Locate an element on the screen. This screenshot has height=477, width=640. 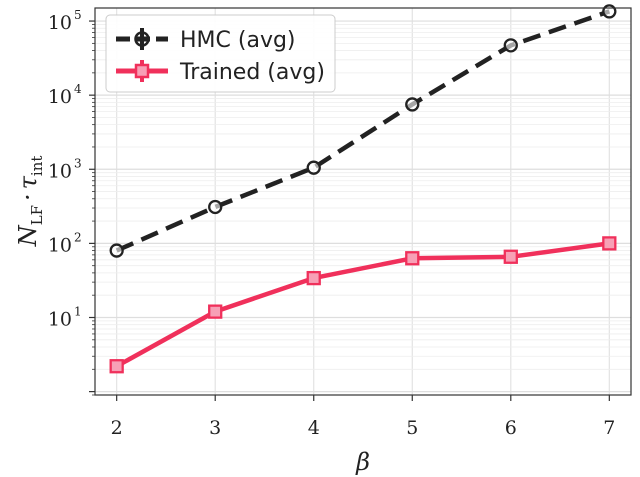
legend-item-hmc: HMC (avg) is located at coordinates (206, 40).